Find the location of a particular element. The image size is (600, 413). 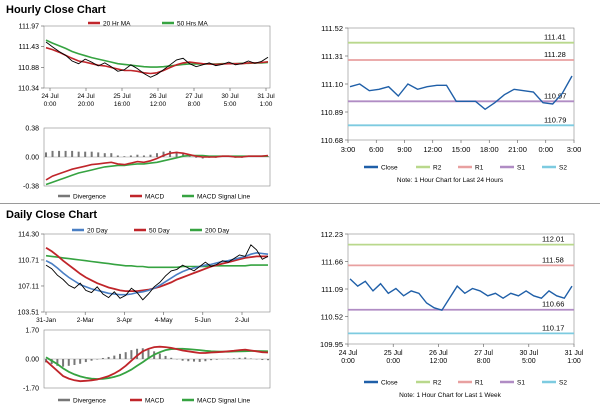

x-tick-label: 6:00 is located at coordinates (376, 149).